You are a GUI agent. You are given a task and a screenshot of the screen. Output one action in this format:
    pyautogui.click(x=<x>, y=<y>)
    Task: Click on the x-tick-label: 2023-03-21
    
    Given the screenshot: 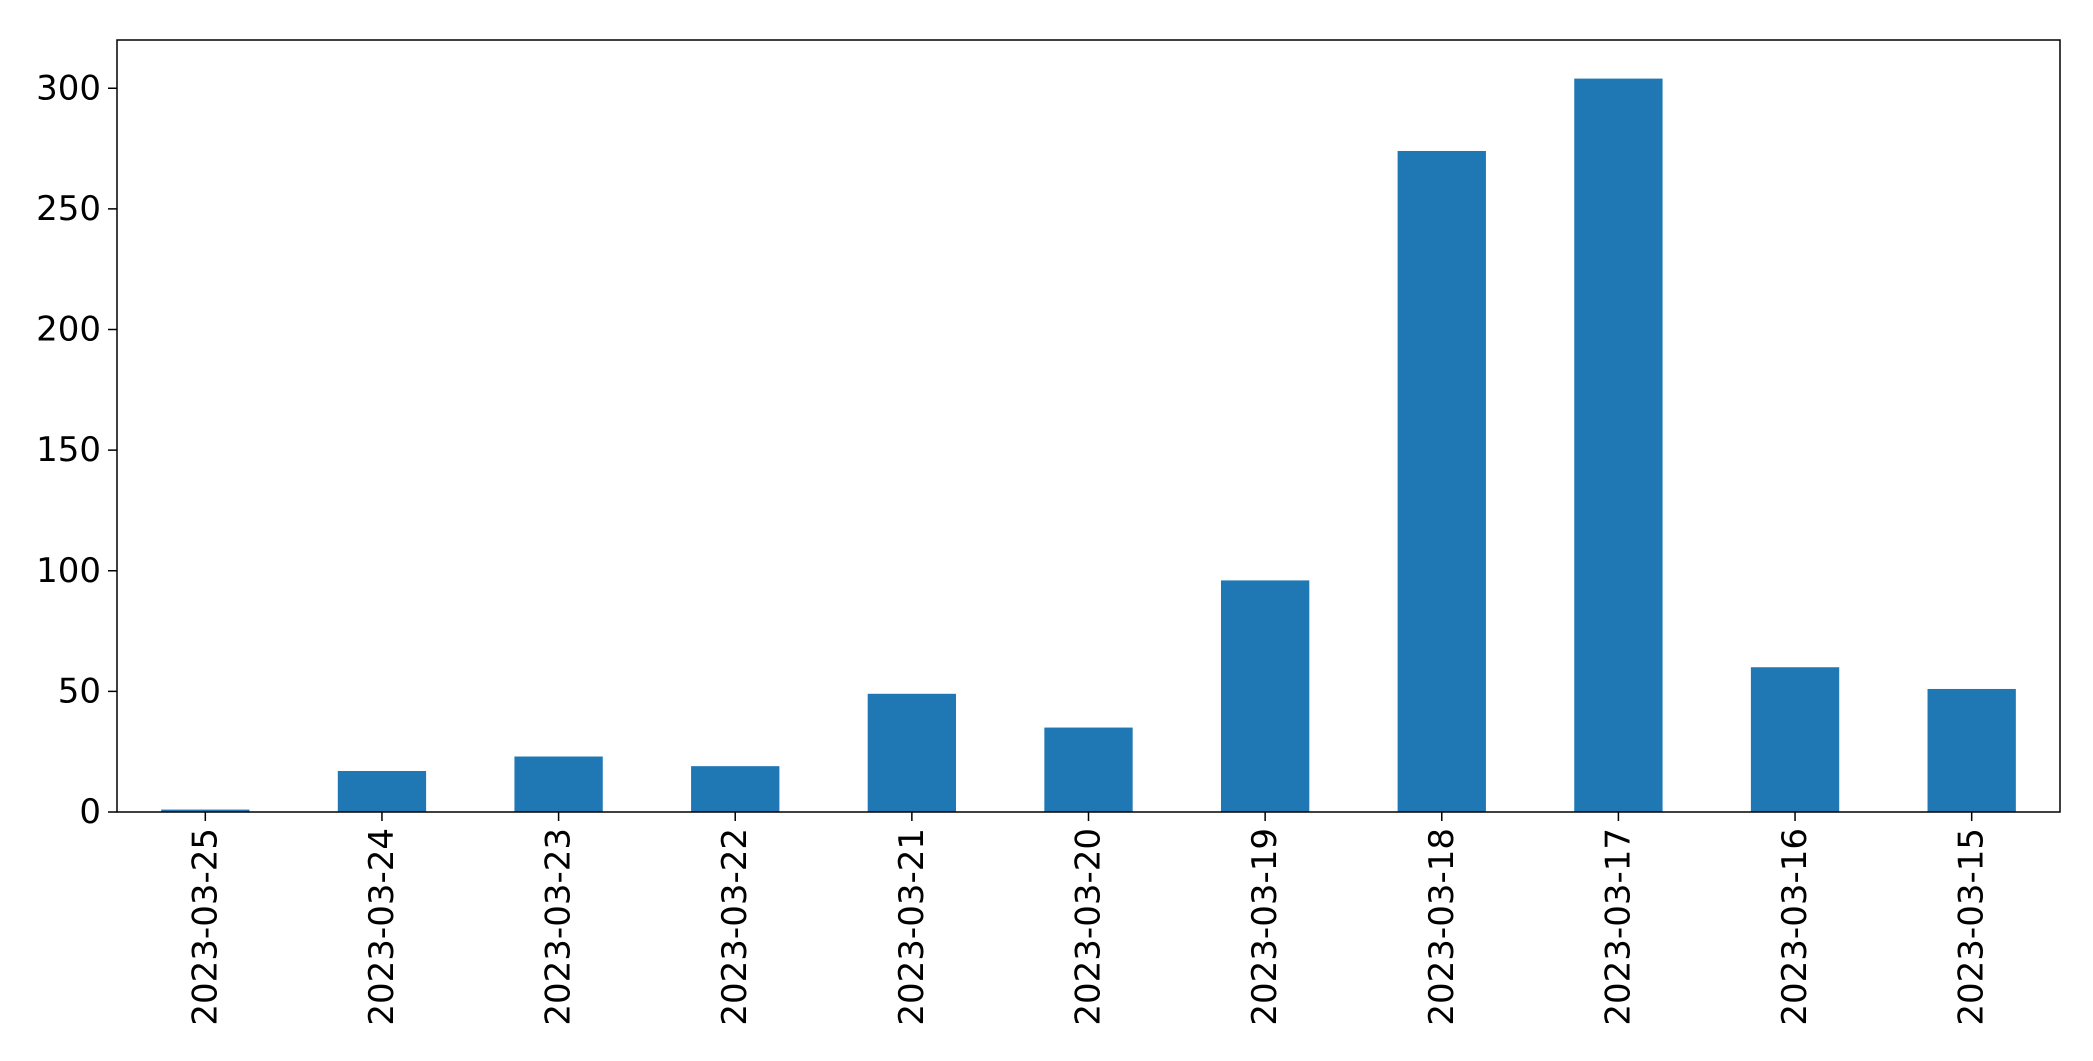 What is the action you would take?
    pyautogui.click(x=912, y=927)
    